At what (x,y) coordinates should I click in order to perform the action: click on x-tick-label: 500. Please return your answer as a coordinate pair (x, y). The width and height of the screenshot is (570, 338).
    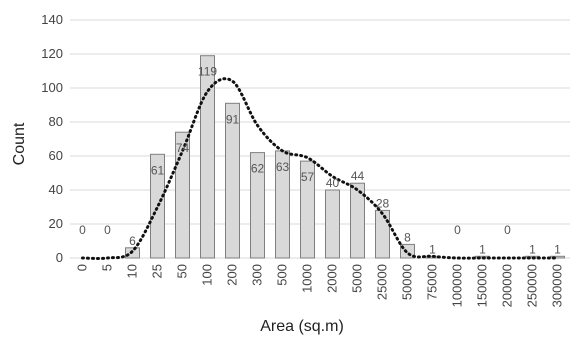
    Looking at the image, I should click on (282, 275).